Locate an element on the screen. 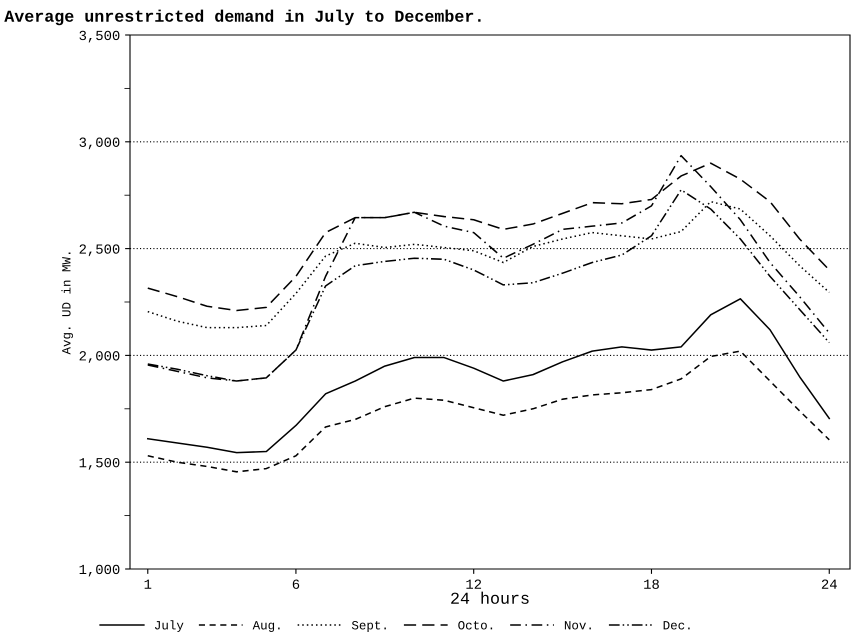  x-axis-title: 24 hours is located at coordinates (490, 598).